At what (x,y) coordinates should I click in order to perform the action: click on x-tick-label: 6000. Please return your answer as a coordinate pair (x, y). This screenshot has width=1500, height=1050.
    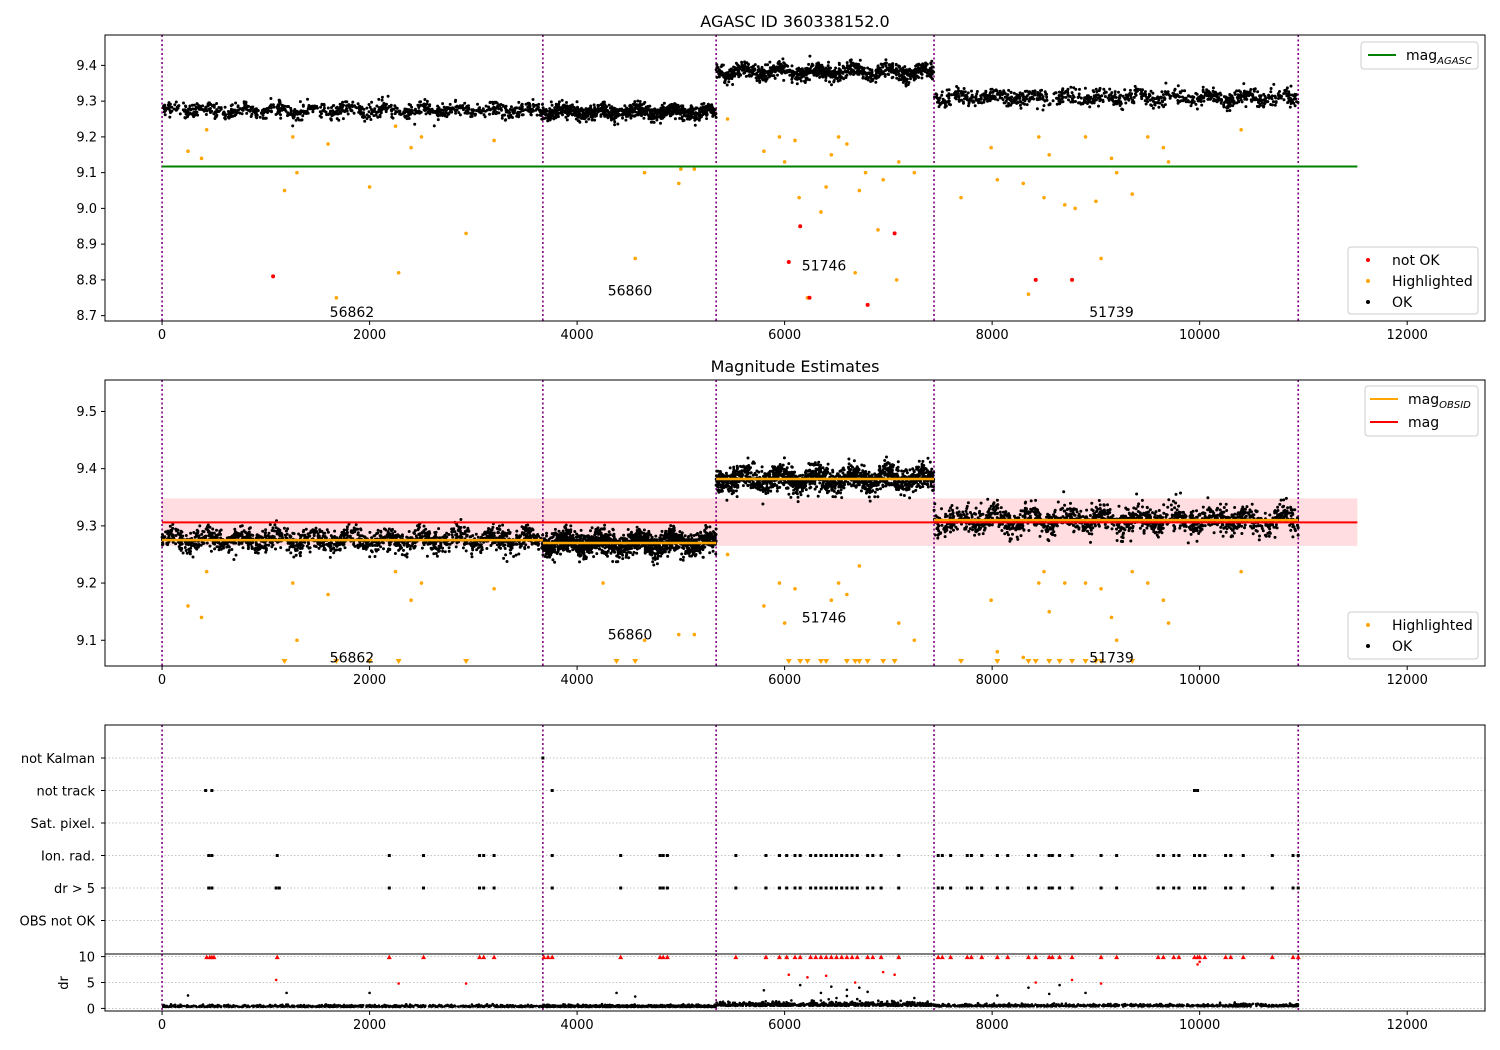
    Looking at the image, I should click on (784, 680).